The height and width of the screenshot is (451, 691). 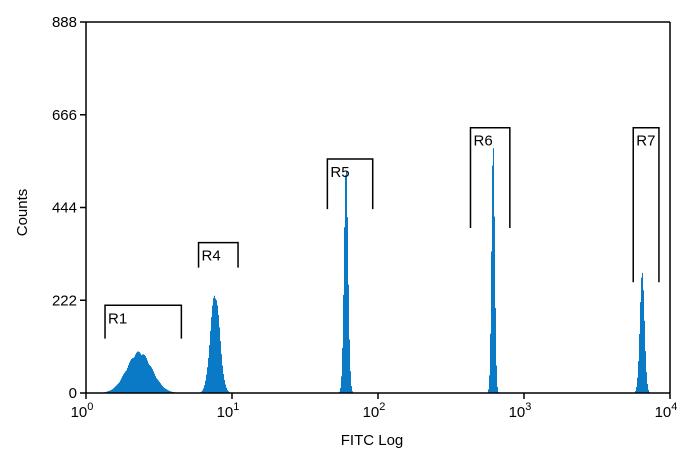 What do you see at coordinates (374, 411) in the screenshot?
I see `x-tick-label: 10²` at bounding box center [374, 411].